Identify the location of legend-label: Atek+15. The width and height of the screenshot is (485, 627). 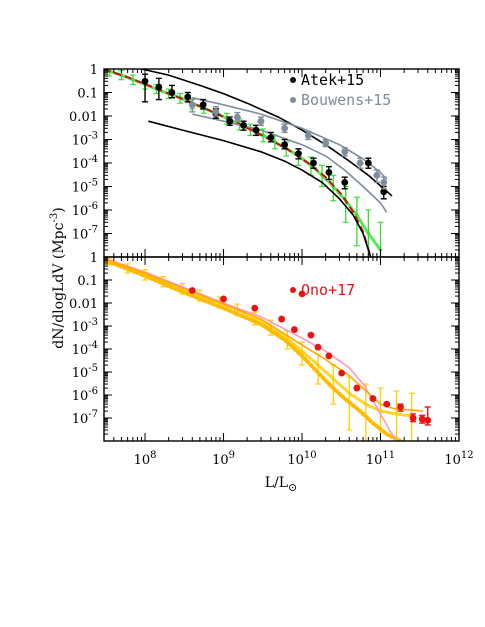
(332, 80).